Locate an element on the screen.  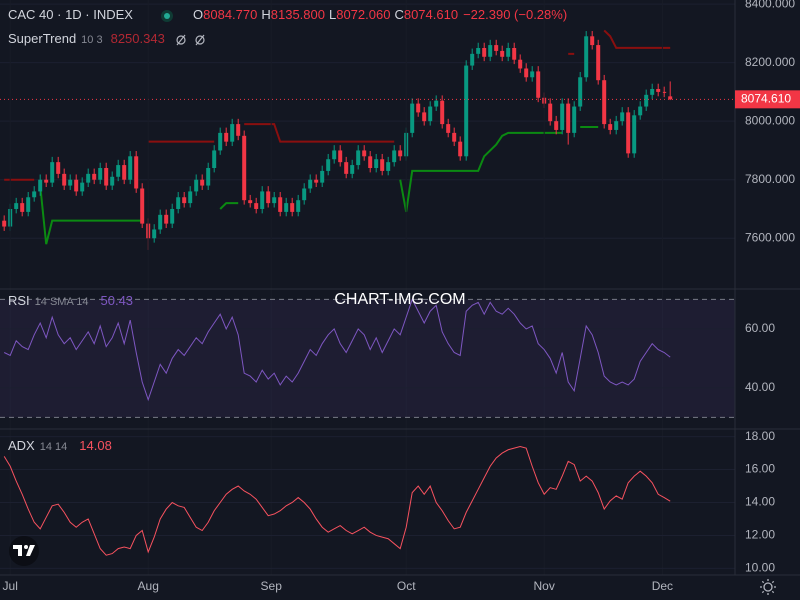
indicator-name: SuperTrend is located at coordinates (42, 38).